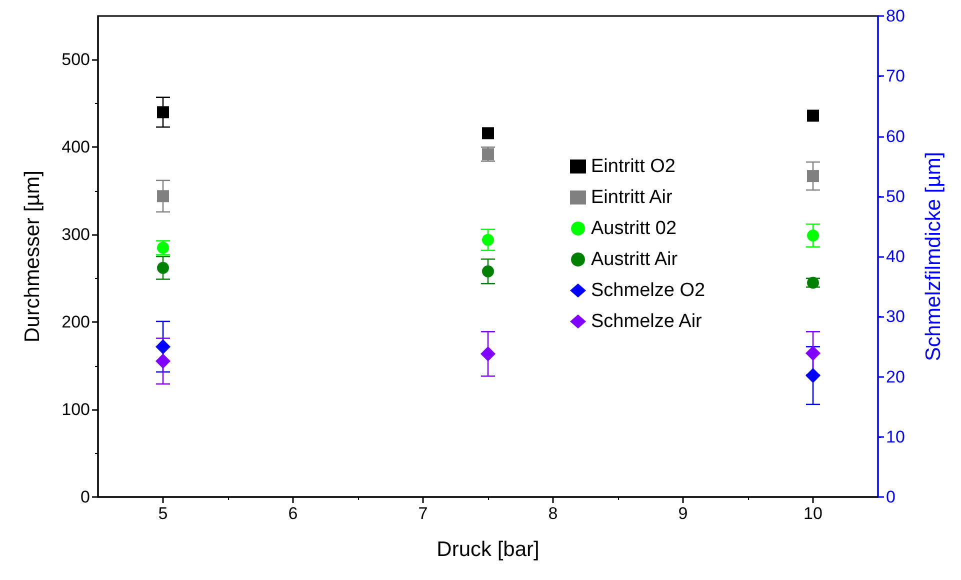 This screenshot has height=580, width=961. I want to click on y-tick-label: 200, so click(76, 322).